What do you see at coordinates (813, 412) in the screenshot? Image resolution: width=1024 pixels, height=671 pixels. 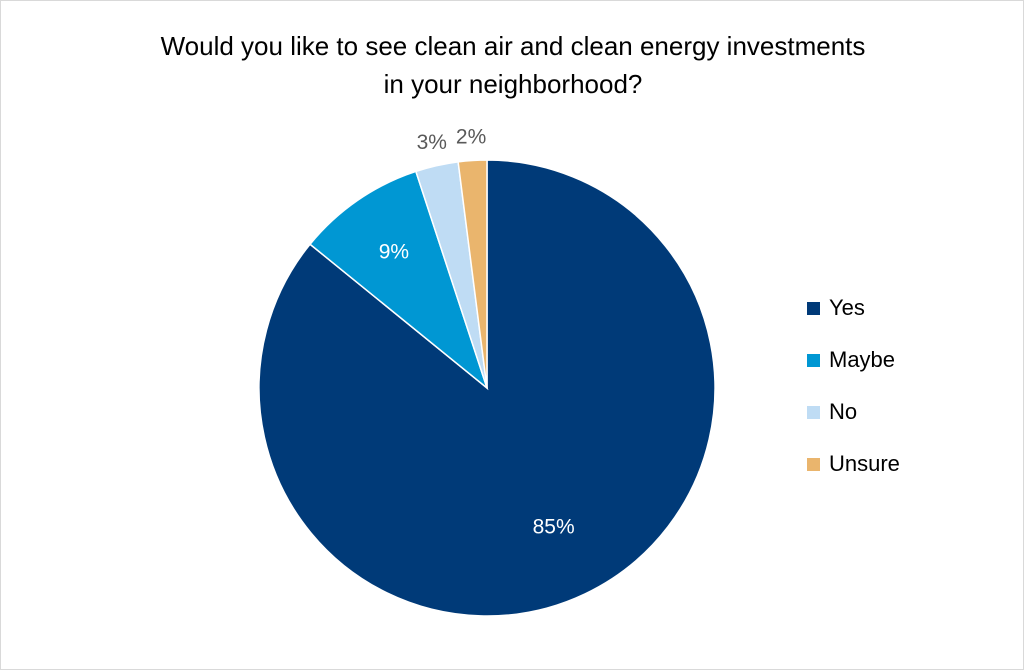 I see `legend-swatch-no` at bounding box center [813, 412].